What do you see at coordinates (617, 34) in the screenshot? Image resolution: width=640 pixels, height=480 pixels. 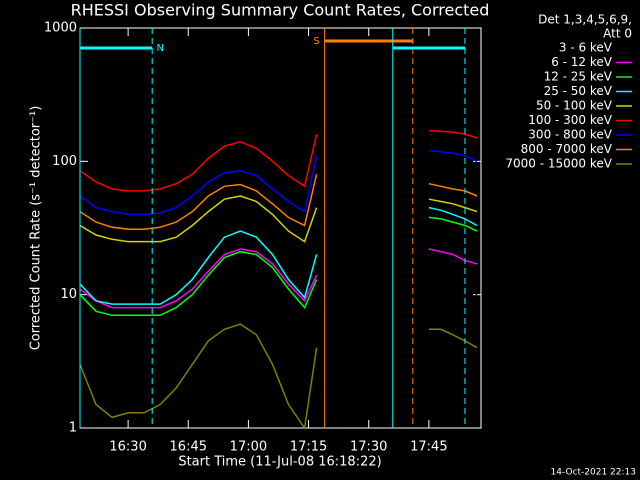 I see `legend-header: Att 0` at bounding box center [617, 34].